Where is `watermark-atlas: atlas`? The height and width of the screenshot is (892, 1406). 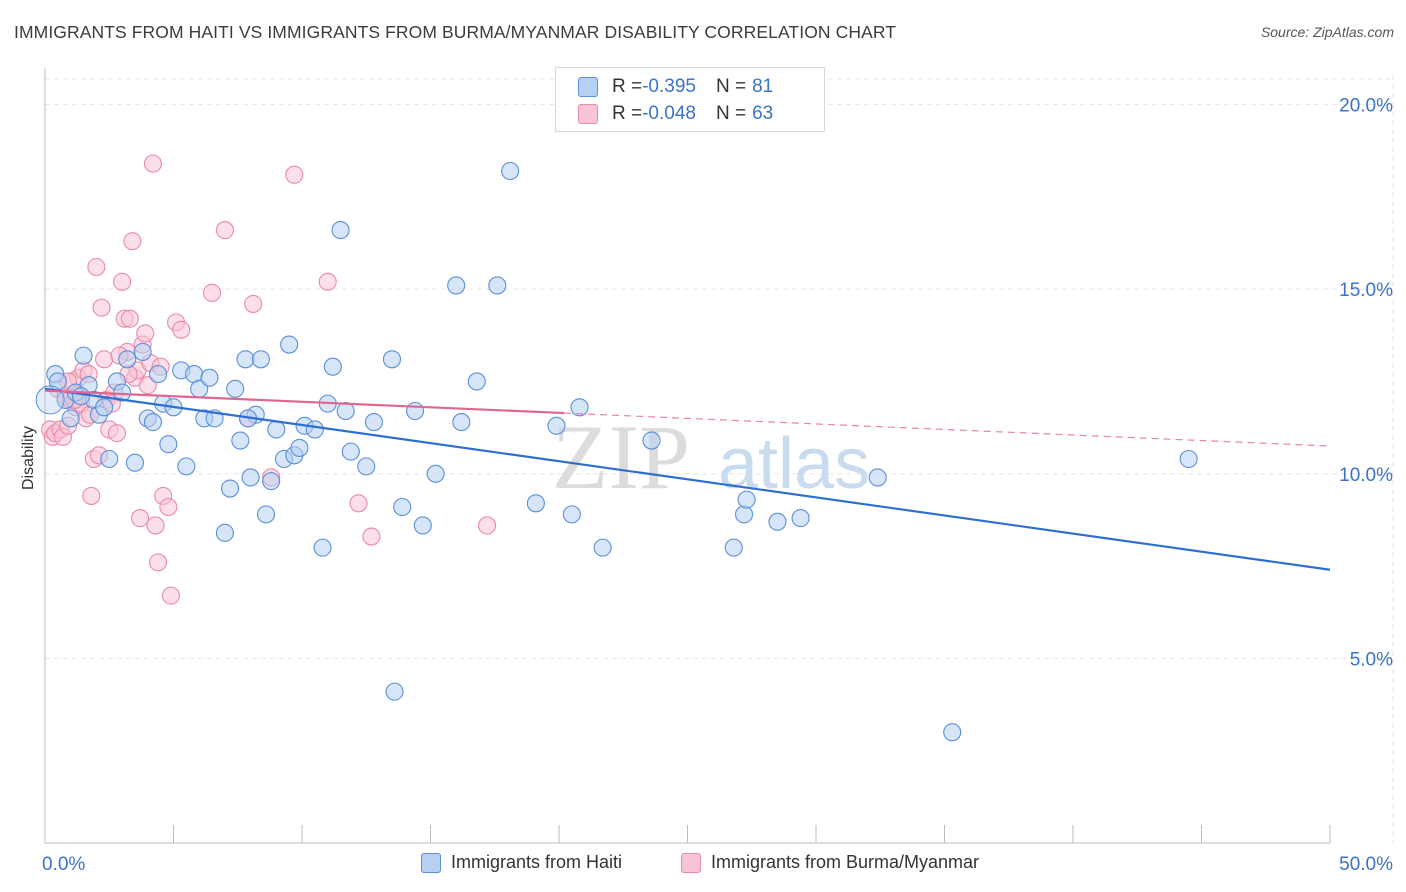
watermark-atlas: atlas is located at coordinates (794, 464).